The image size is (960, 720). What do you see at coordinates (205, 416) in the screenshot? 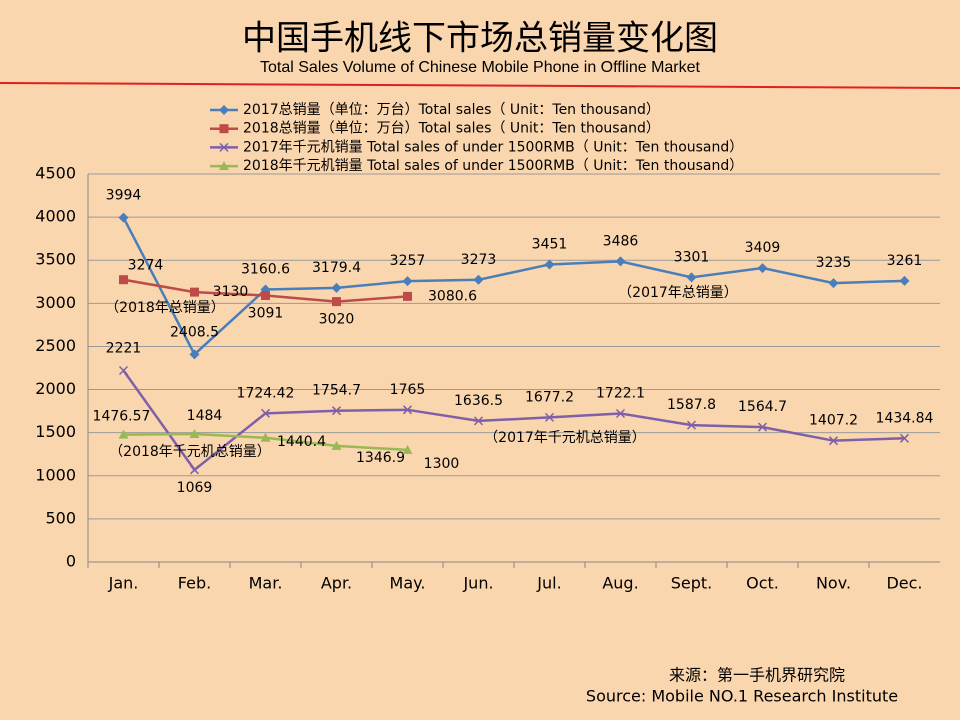
I see `data-label: 1484` at bounding box center [205, 416].